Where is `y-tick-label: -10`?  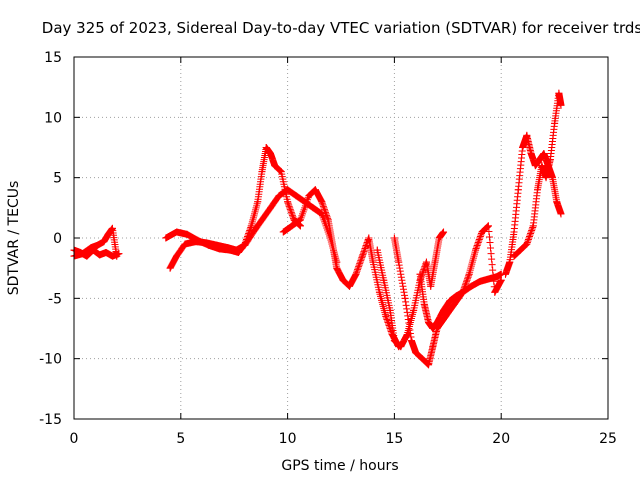 y-tick-label: -10 is located at coordinates (50, 360).